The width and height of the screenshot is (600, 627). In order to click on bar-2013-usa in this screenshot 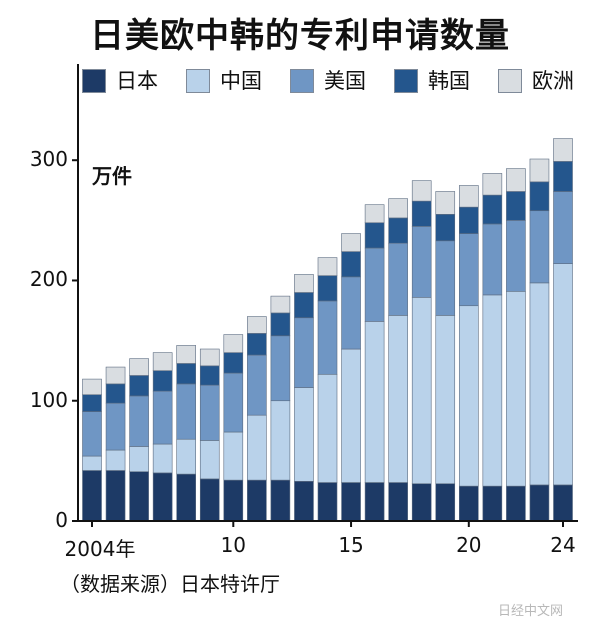, I will do `click(304, 352)`.